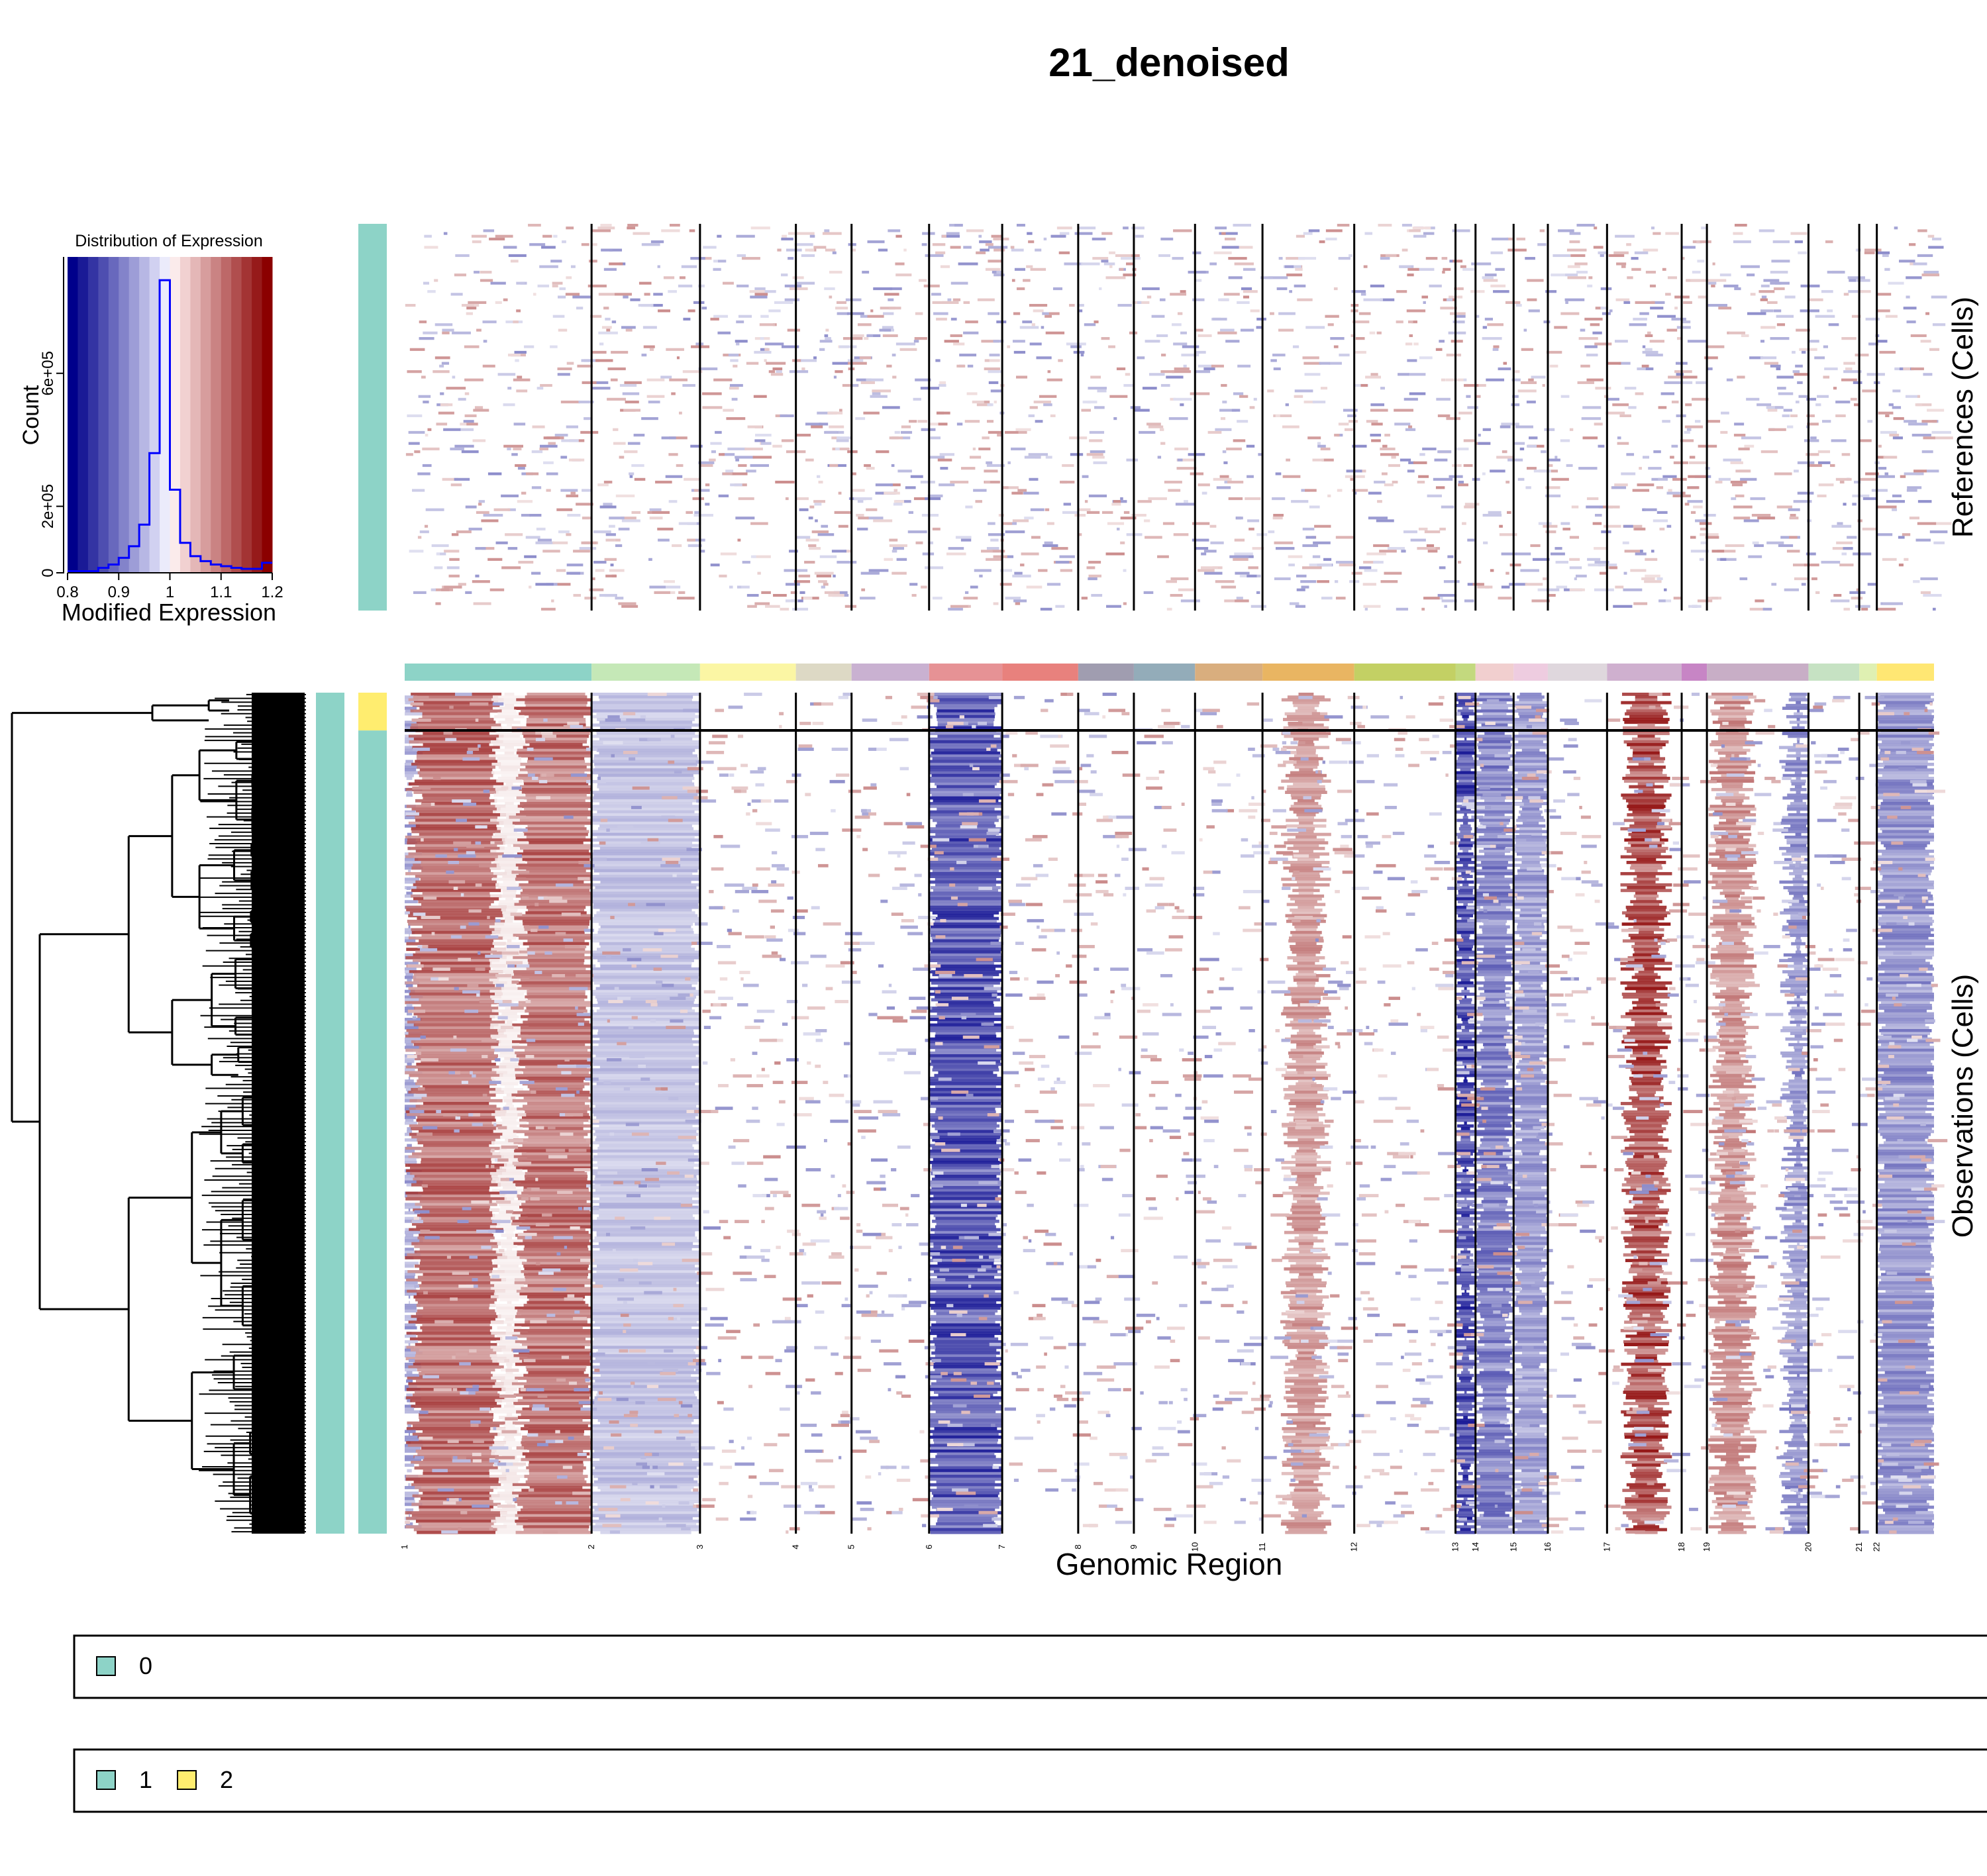 Image resolution: width=1987 pixels, height=1876 pixels. What do you see at coordinates (1169, 672) in the screenshot?
I see `chromosome-color-strip` at bounding box center [1169, 672].